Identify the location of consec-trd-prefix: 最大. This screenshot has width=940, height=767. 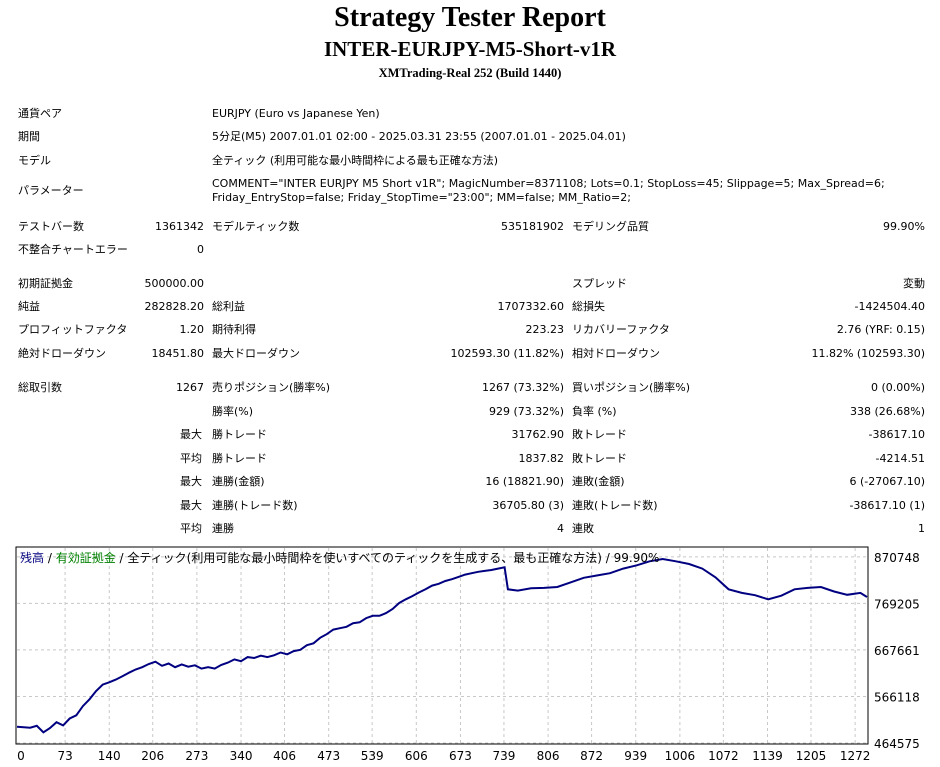
(191, 505).